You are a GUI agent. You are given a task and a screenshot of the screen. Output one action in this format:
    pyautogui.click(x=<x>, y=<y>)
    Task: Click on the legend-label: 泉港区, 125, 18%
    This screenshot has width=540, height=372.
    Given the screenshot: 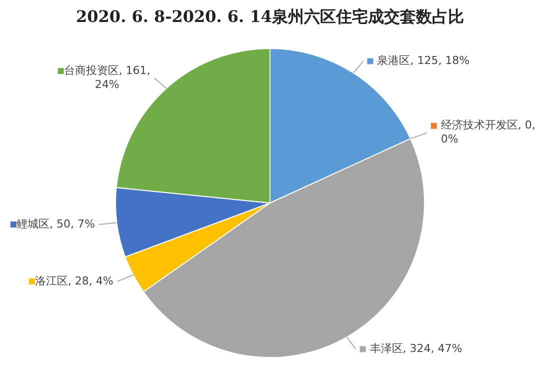 What is the action you would take?
    pyautogui.click(x=423, y=61)
    